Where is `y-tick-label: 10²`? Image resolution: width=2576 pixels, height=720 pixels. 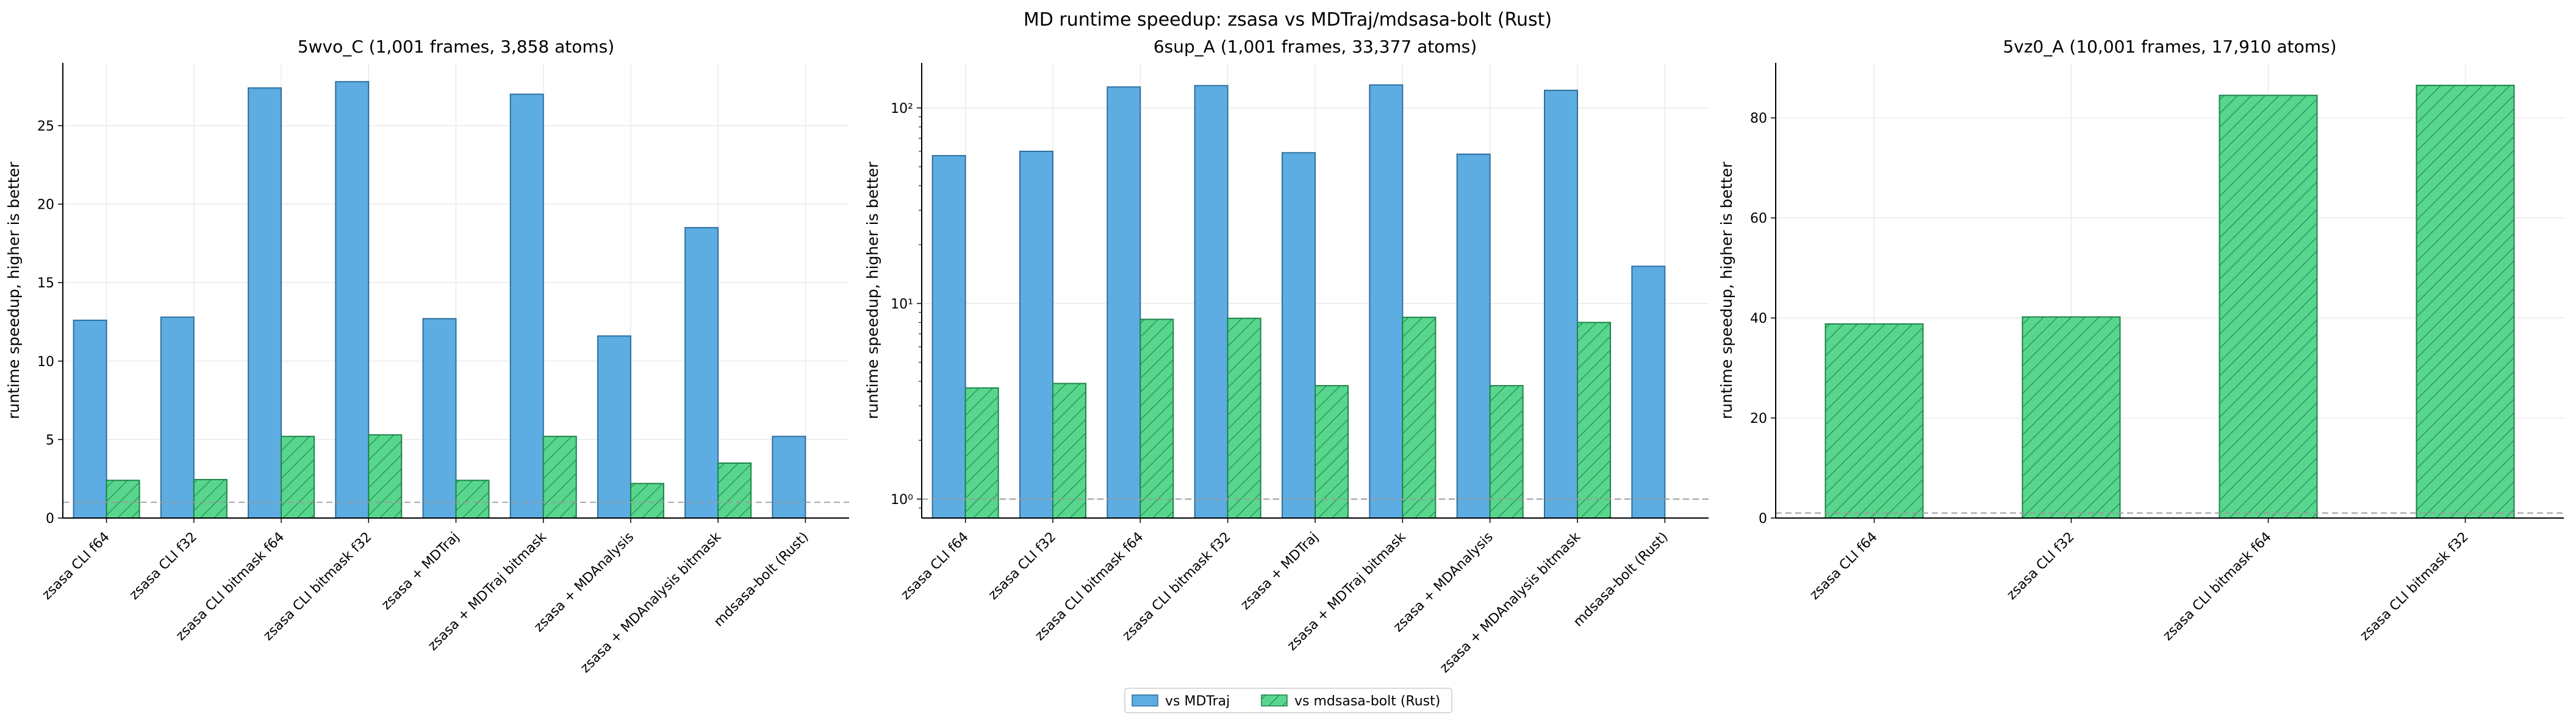 y-tick-label: 10² is located at coordinates (902, 109).